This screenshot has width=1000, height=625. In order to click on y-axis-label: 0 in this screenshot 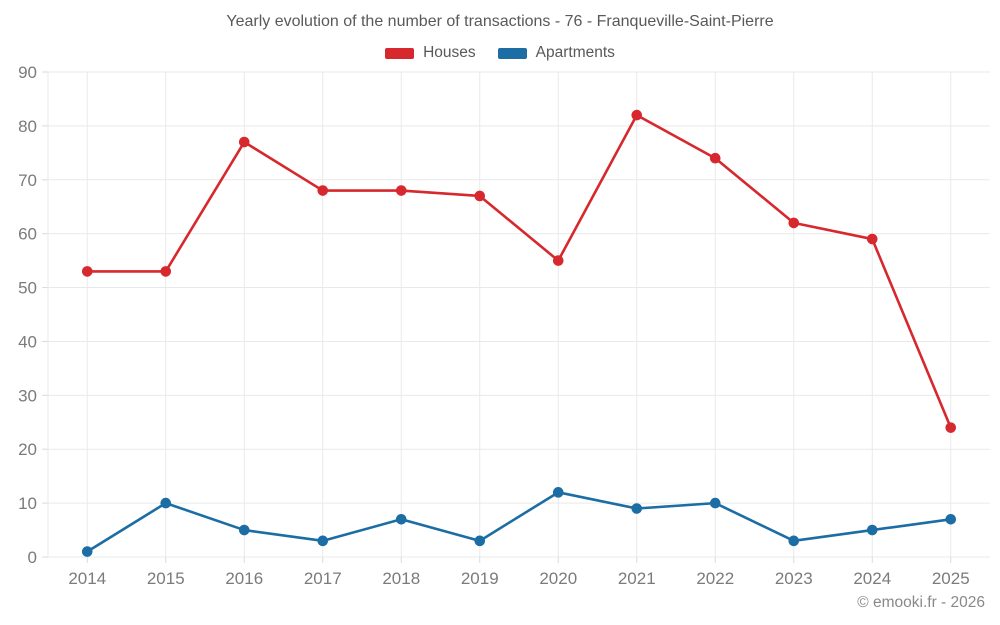, I will do `click(32, 557)`.